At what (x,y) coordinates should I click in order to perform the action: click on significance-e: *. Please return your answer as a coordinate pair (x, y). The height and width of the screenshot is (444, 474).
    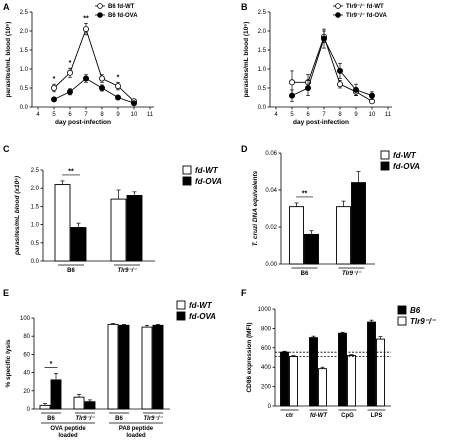
    Looking at the image, I should click on (51, 364).